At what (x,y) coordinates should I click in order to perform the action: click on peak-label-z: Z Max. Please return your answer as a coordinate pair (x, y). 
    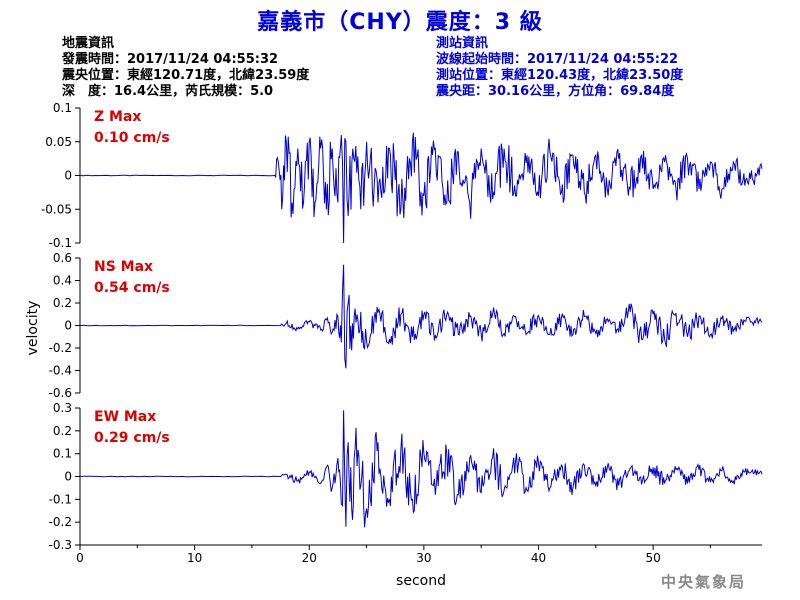
    Looking at the image, I should click on (117, 117).